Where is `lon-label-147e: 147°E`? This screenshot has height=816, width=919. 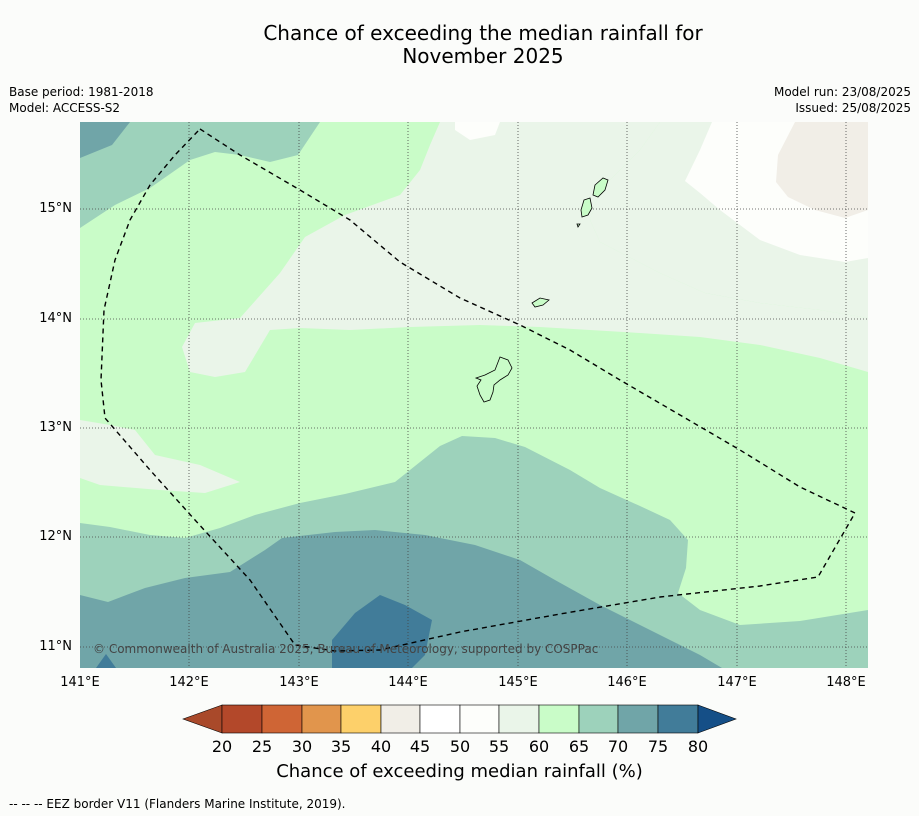 lon-label-147e: 147°E is located at coordinates (737, 682).